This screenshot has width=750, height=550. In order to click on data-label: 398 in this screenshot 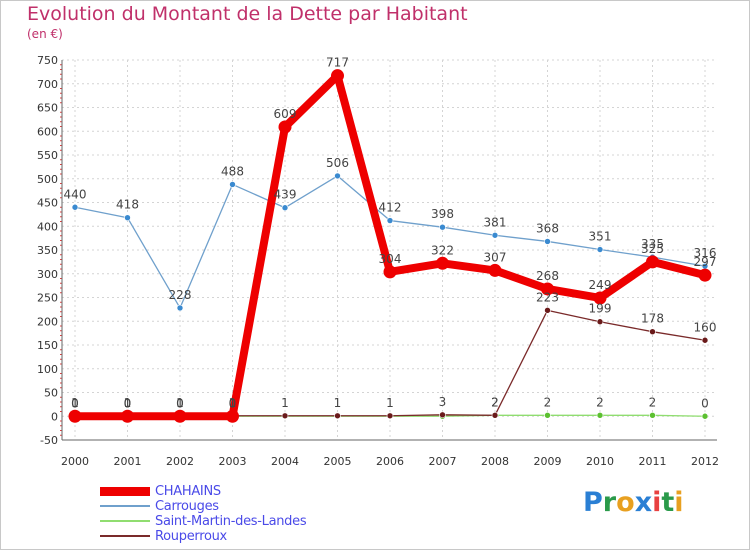, I will do `click(442, 214)`.